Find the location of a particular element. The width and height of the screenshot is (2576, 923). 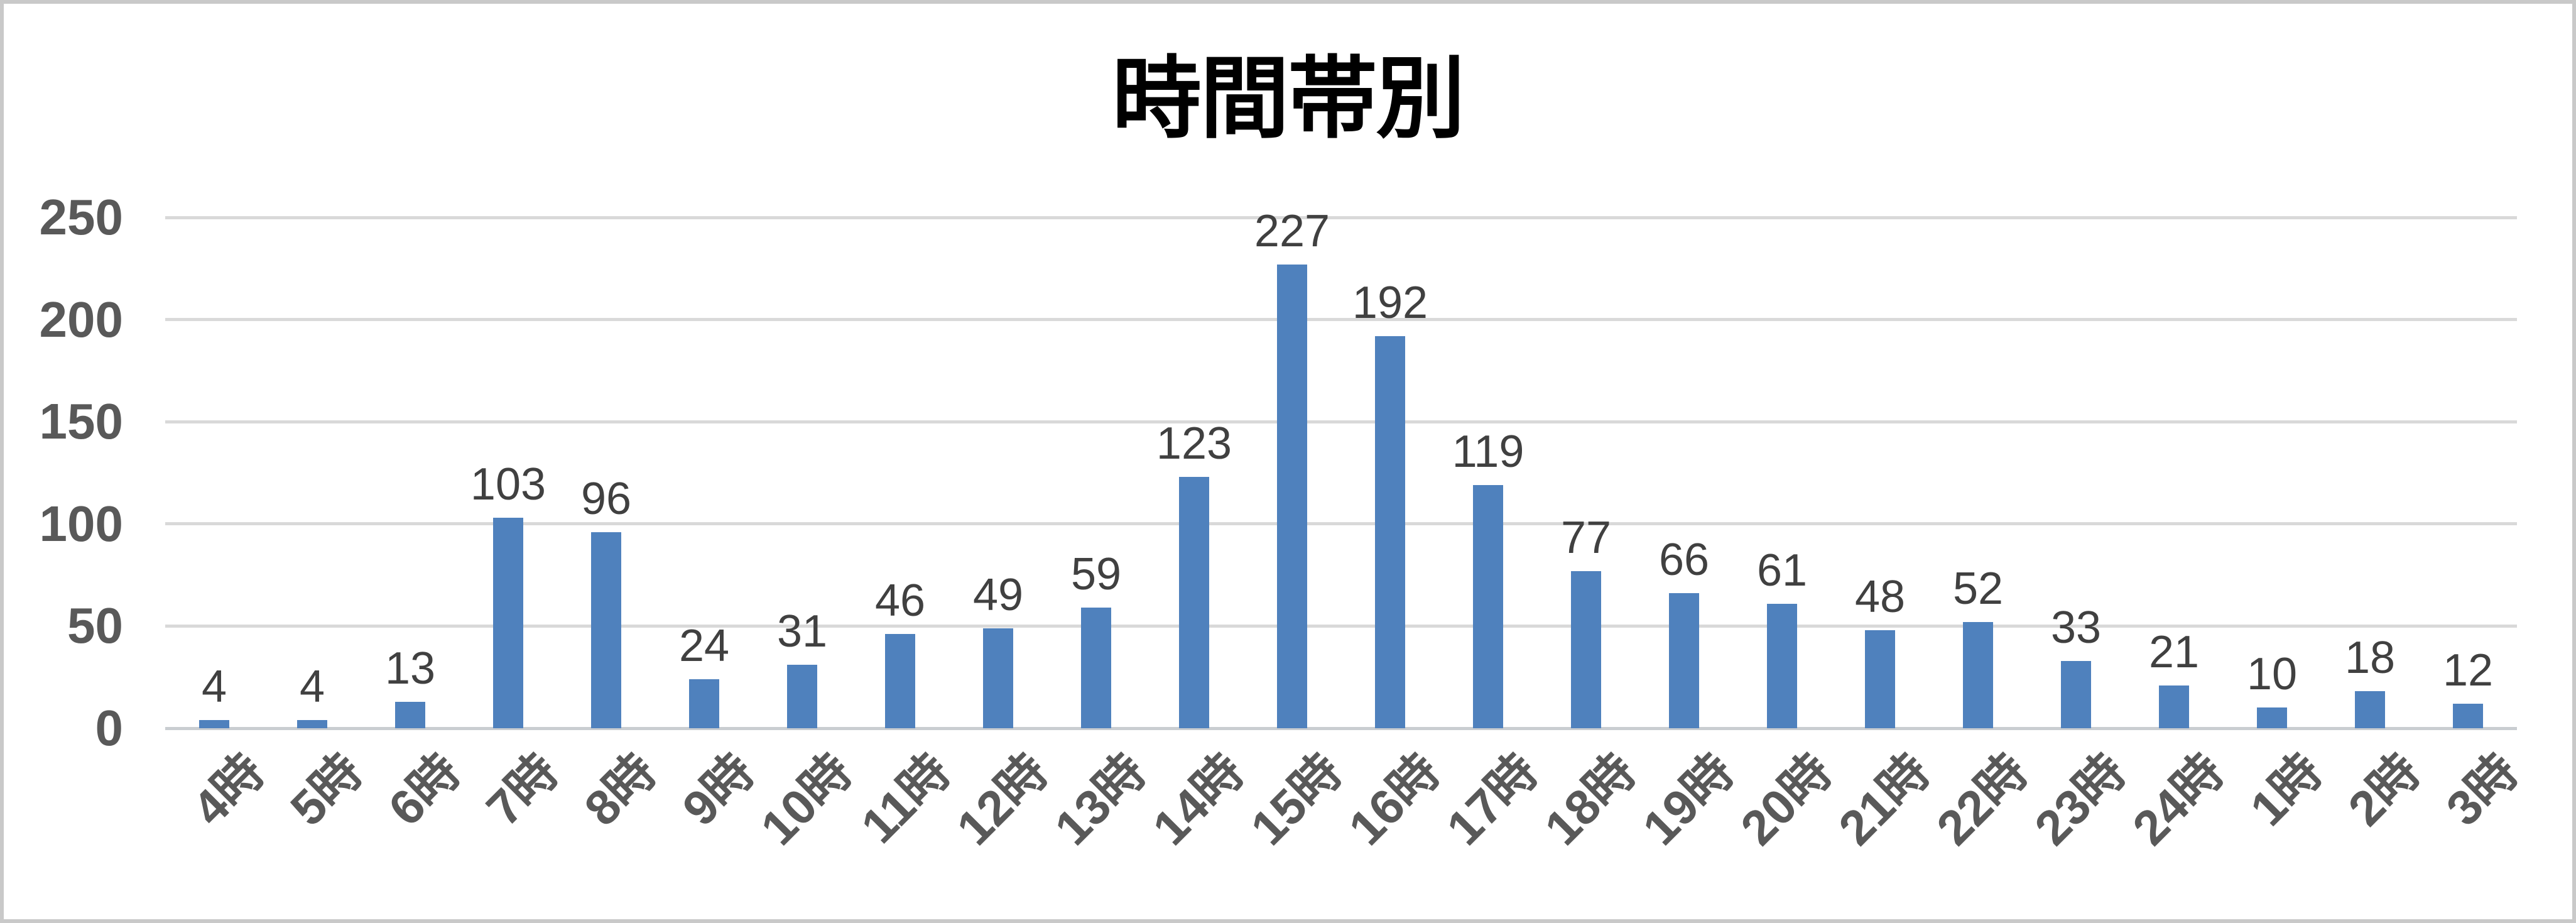

x-tick-label: 1時 is located at coordinates (2286, 789).